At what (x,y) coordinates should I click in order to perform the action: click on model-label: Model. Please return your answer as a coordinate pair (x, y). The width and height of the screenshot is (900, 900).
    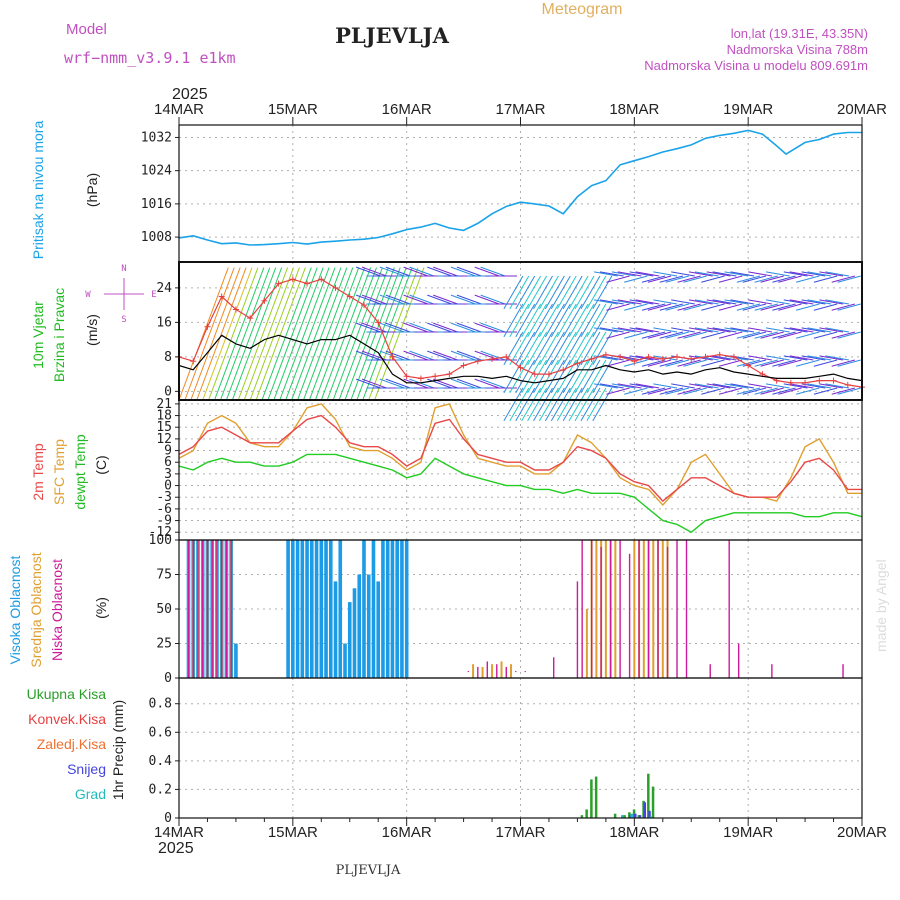
    Looking at the image, I should click on (86, 29).